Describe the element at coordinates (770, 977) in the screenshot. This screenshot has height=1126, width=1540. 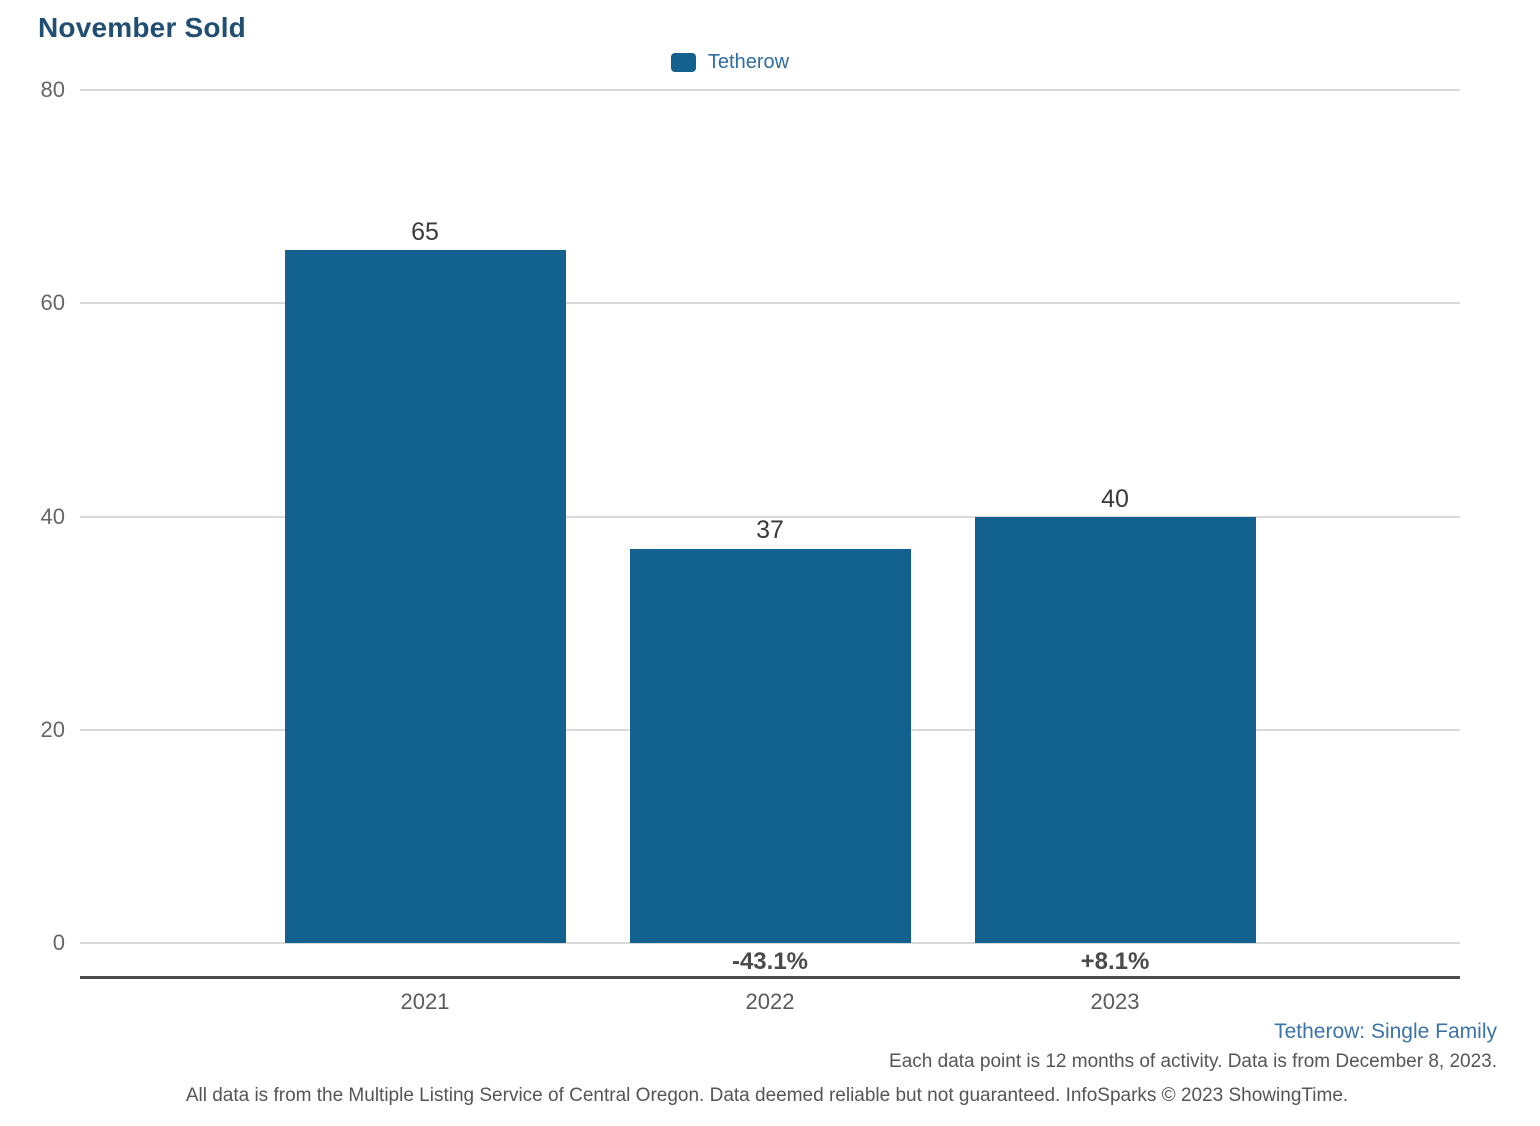
I see `x-axis-line` at that location.